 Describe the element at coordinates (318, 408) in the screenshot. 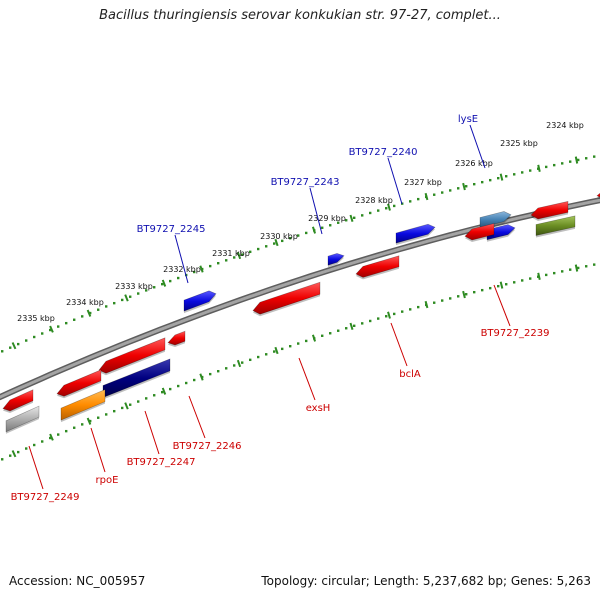

I see `gene-label-exsH: exsH` at that location.